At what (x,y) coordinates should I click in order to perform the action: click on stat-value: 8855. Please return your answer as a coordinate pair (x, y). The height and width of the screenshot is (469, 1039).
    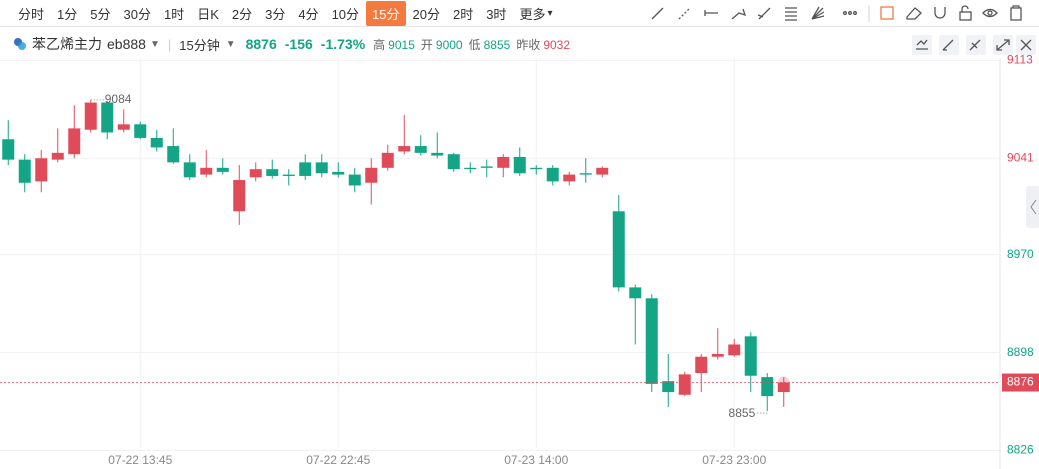
    Looking at the image, I should click on (497, 44).